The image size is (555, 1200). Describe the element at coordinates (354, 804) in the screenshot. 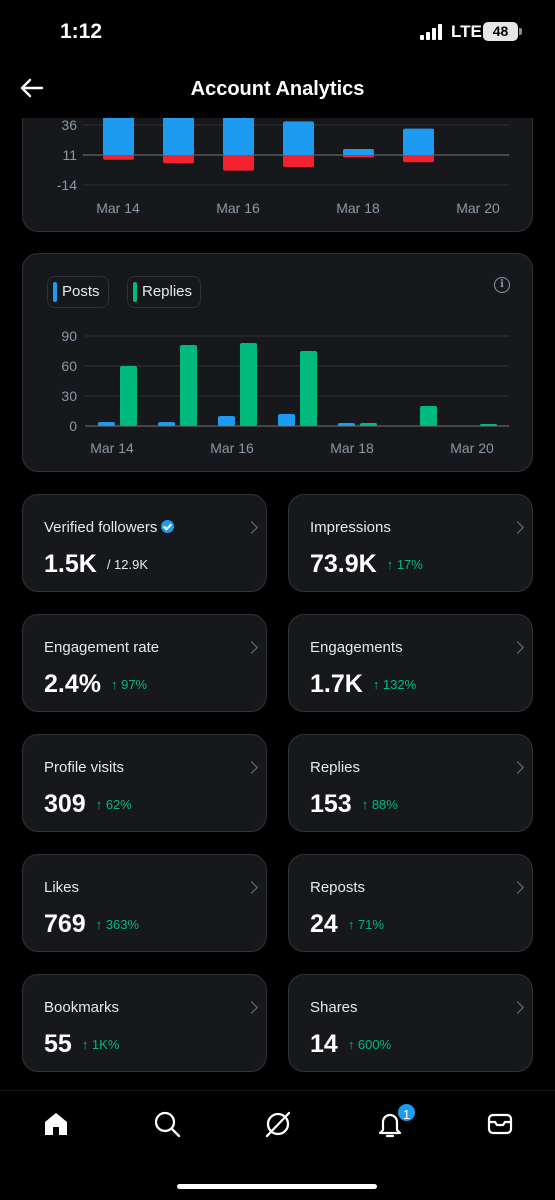

I see `metric-value-row: 153 ↑ 88%` at that location.